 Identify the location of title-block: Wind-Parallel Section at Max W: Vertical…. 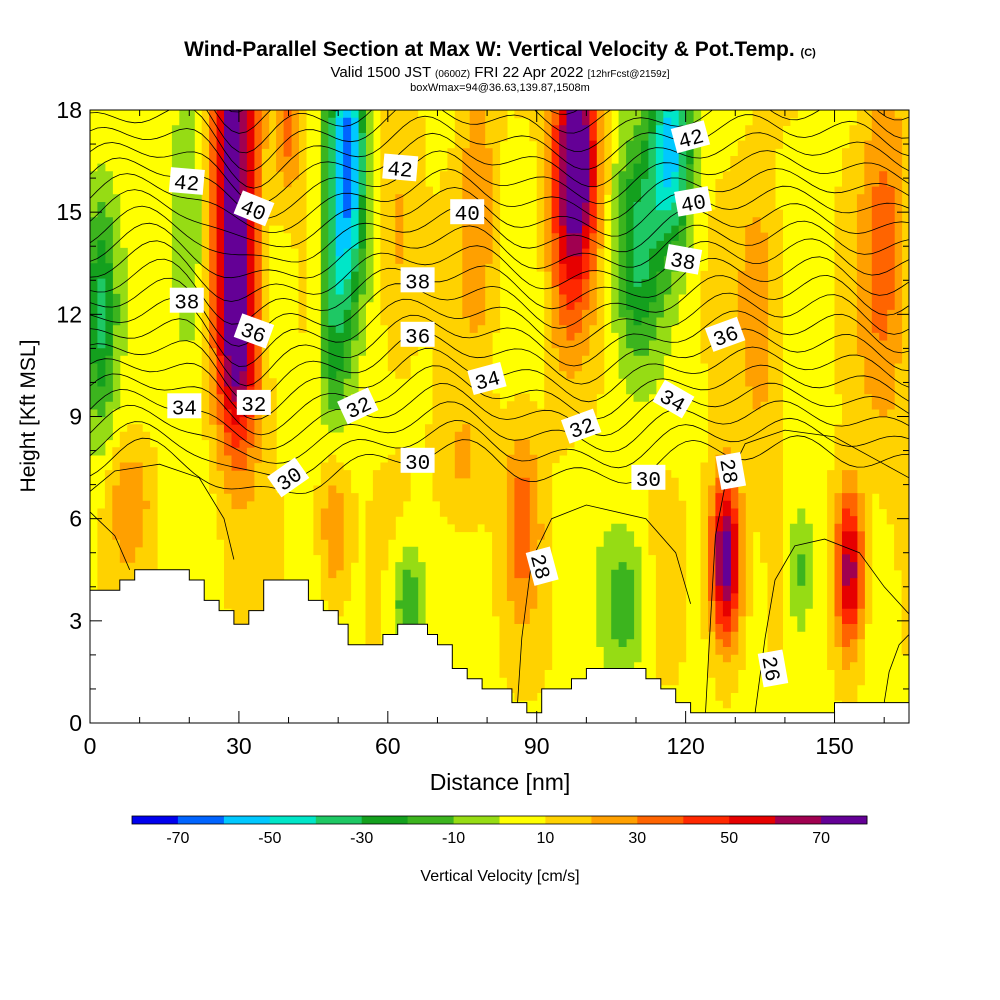
(500, 66).